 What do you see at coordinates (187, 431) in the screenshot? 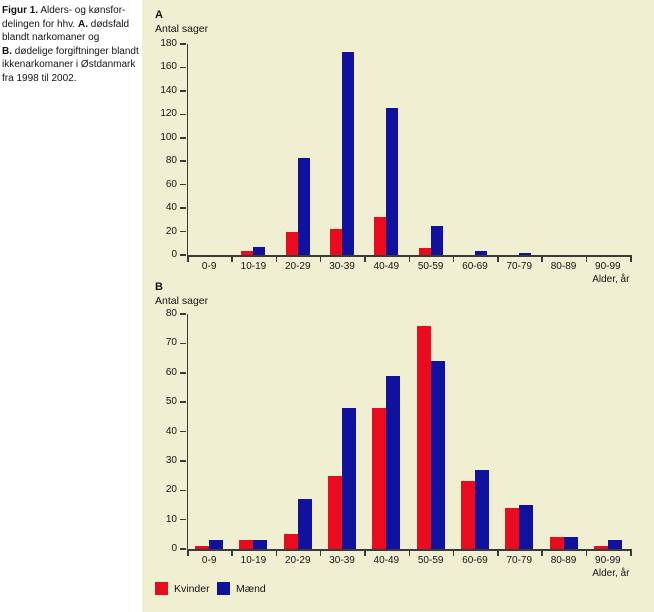
I see `chart-b-yaxis` at bounding box center [187, 431].